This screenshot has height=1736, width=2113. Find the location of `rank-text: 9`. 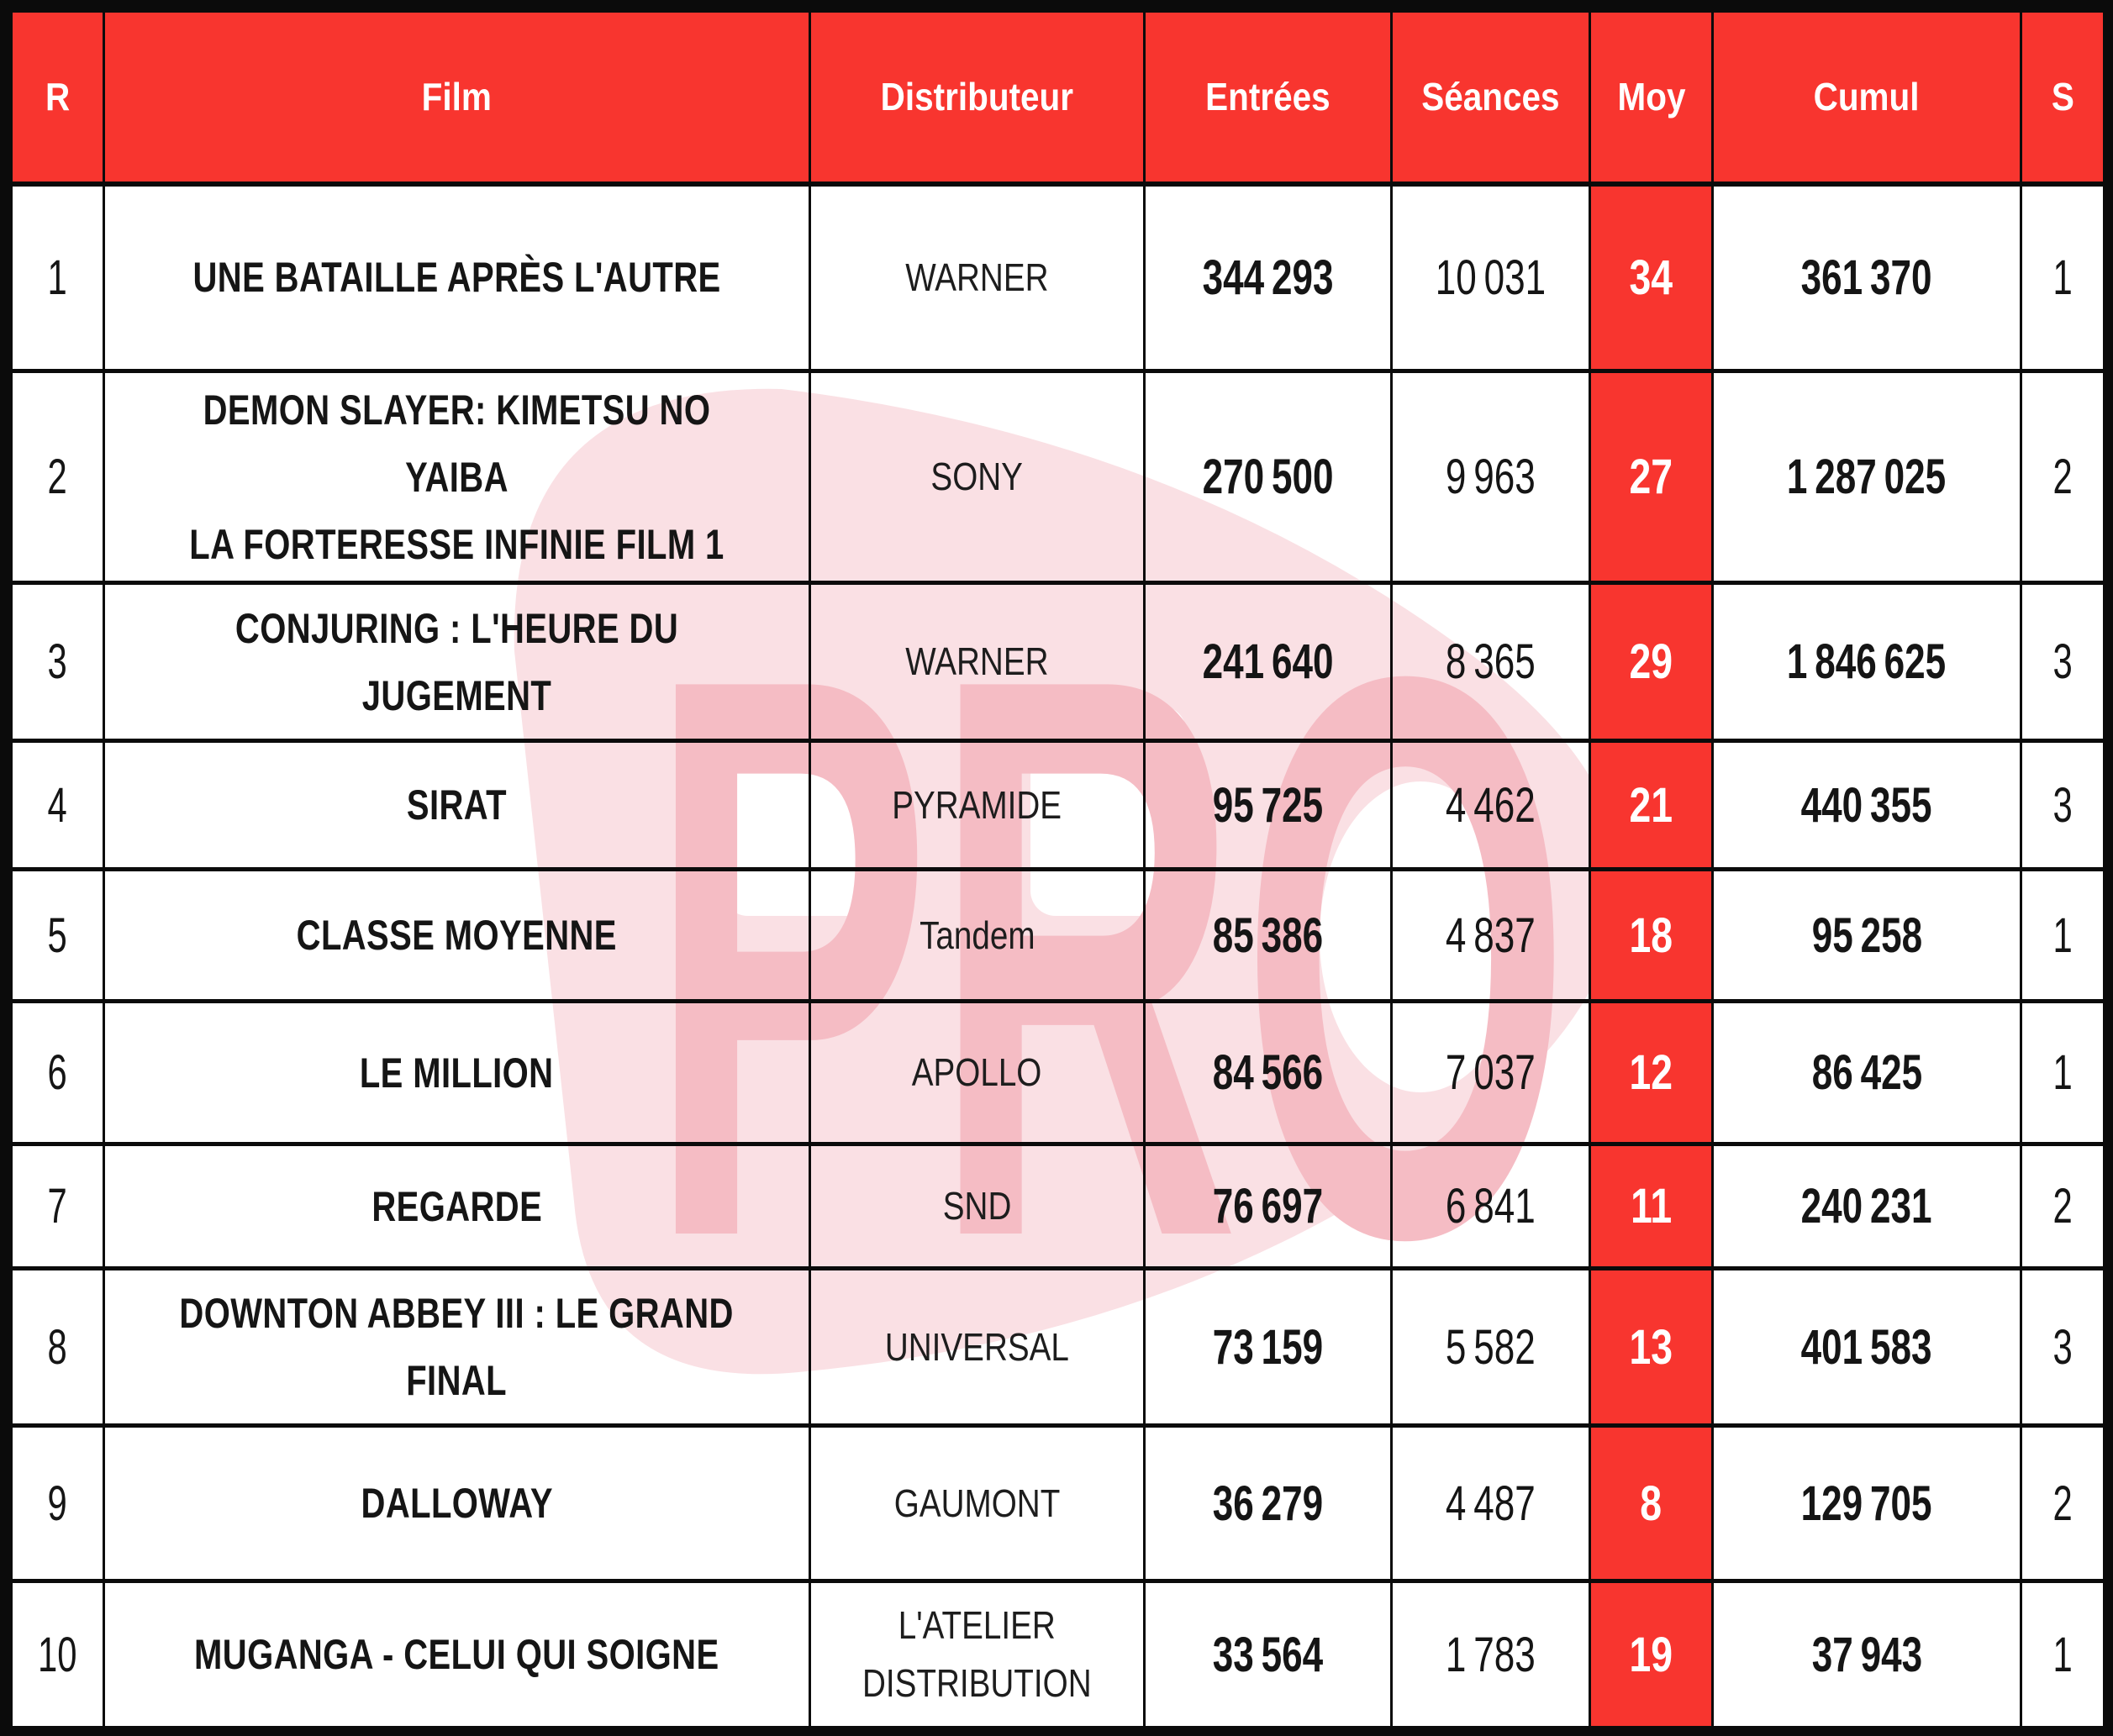

rank-text: 9 is located at coordinates (57, 1503).